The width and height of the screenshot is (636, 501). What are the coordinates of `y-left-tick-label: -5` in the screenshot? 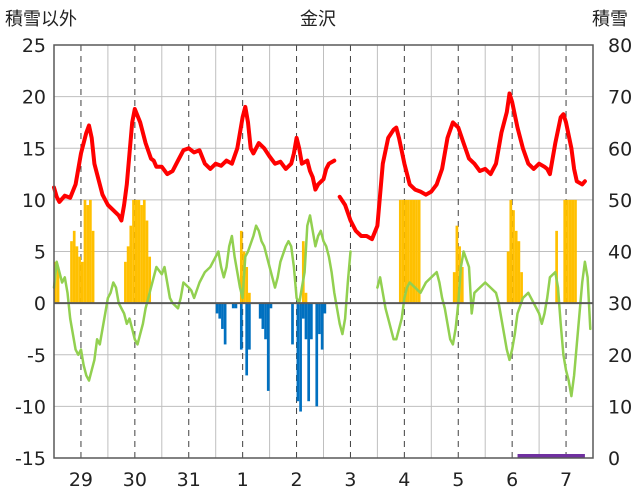 It's located at (36, 356).